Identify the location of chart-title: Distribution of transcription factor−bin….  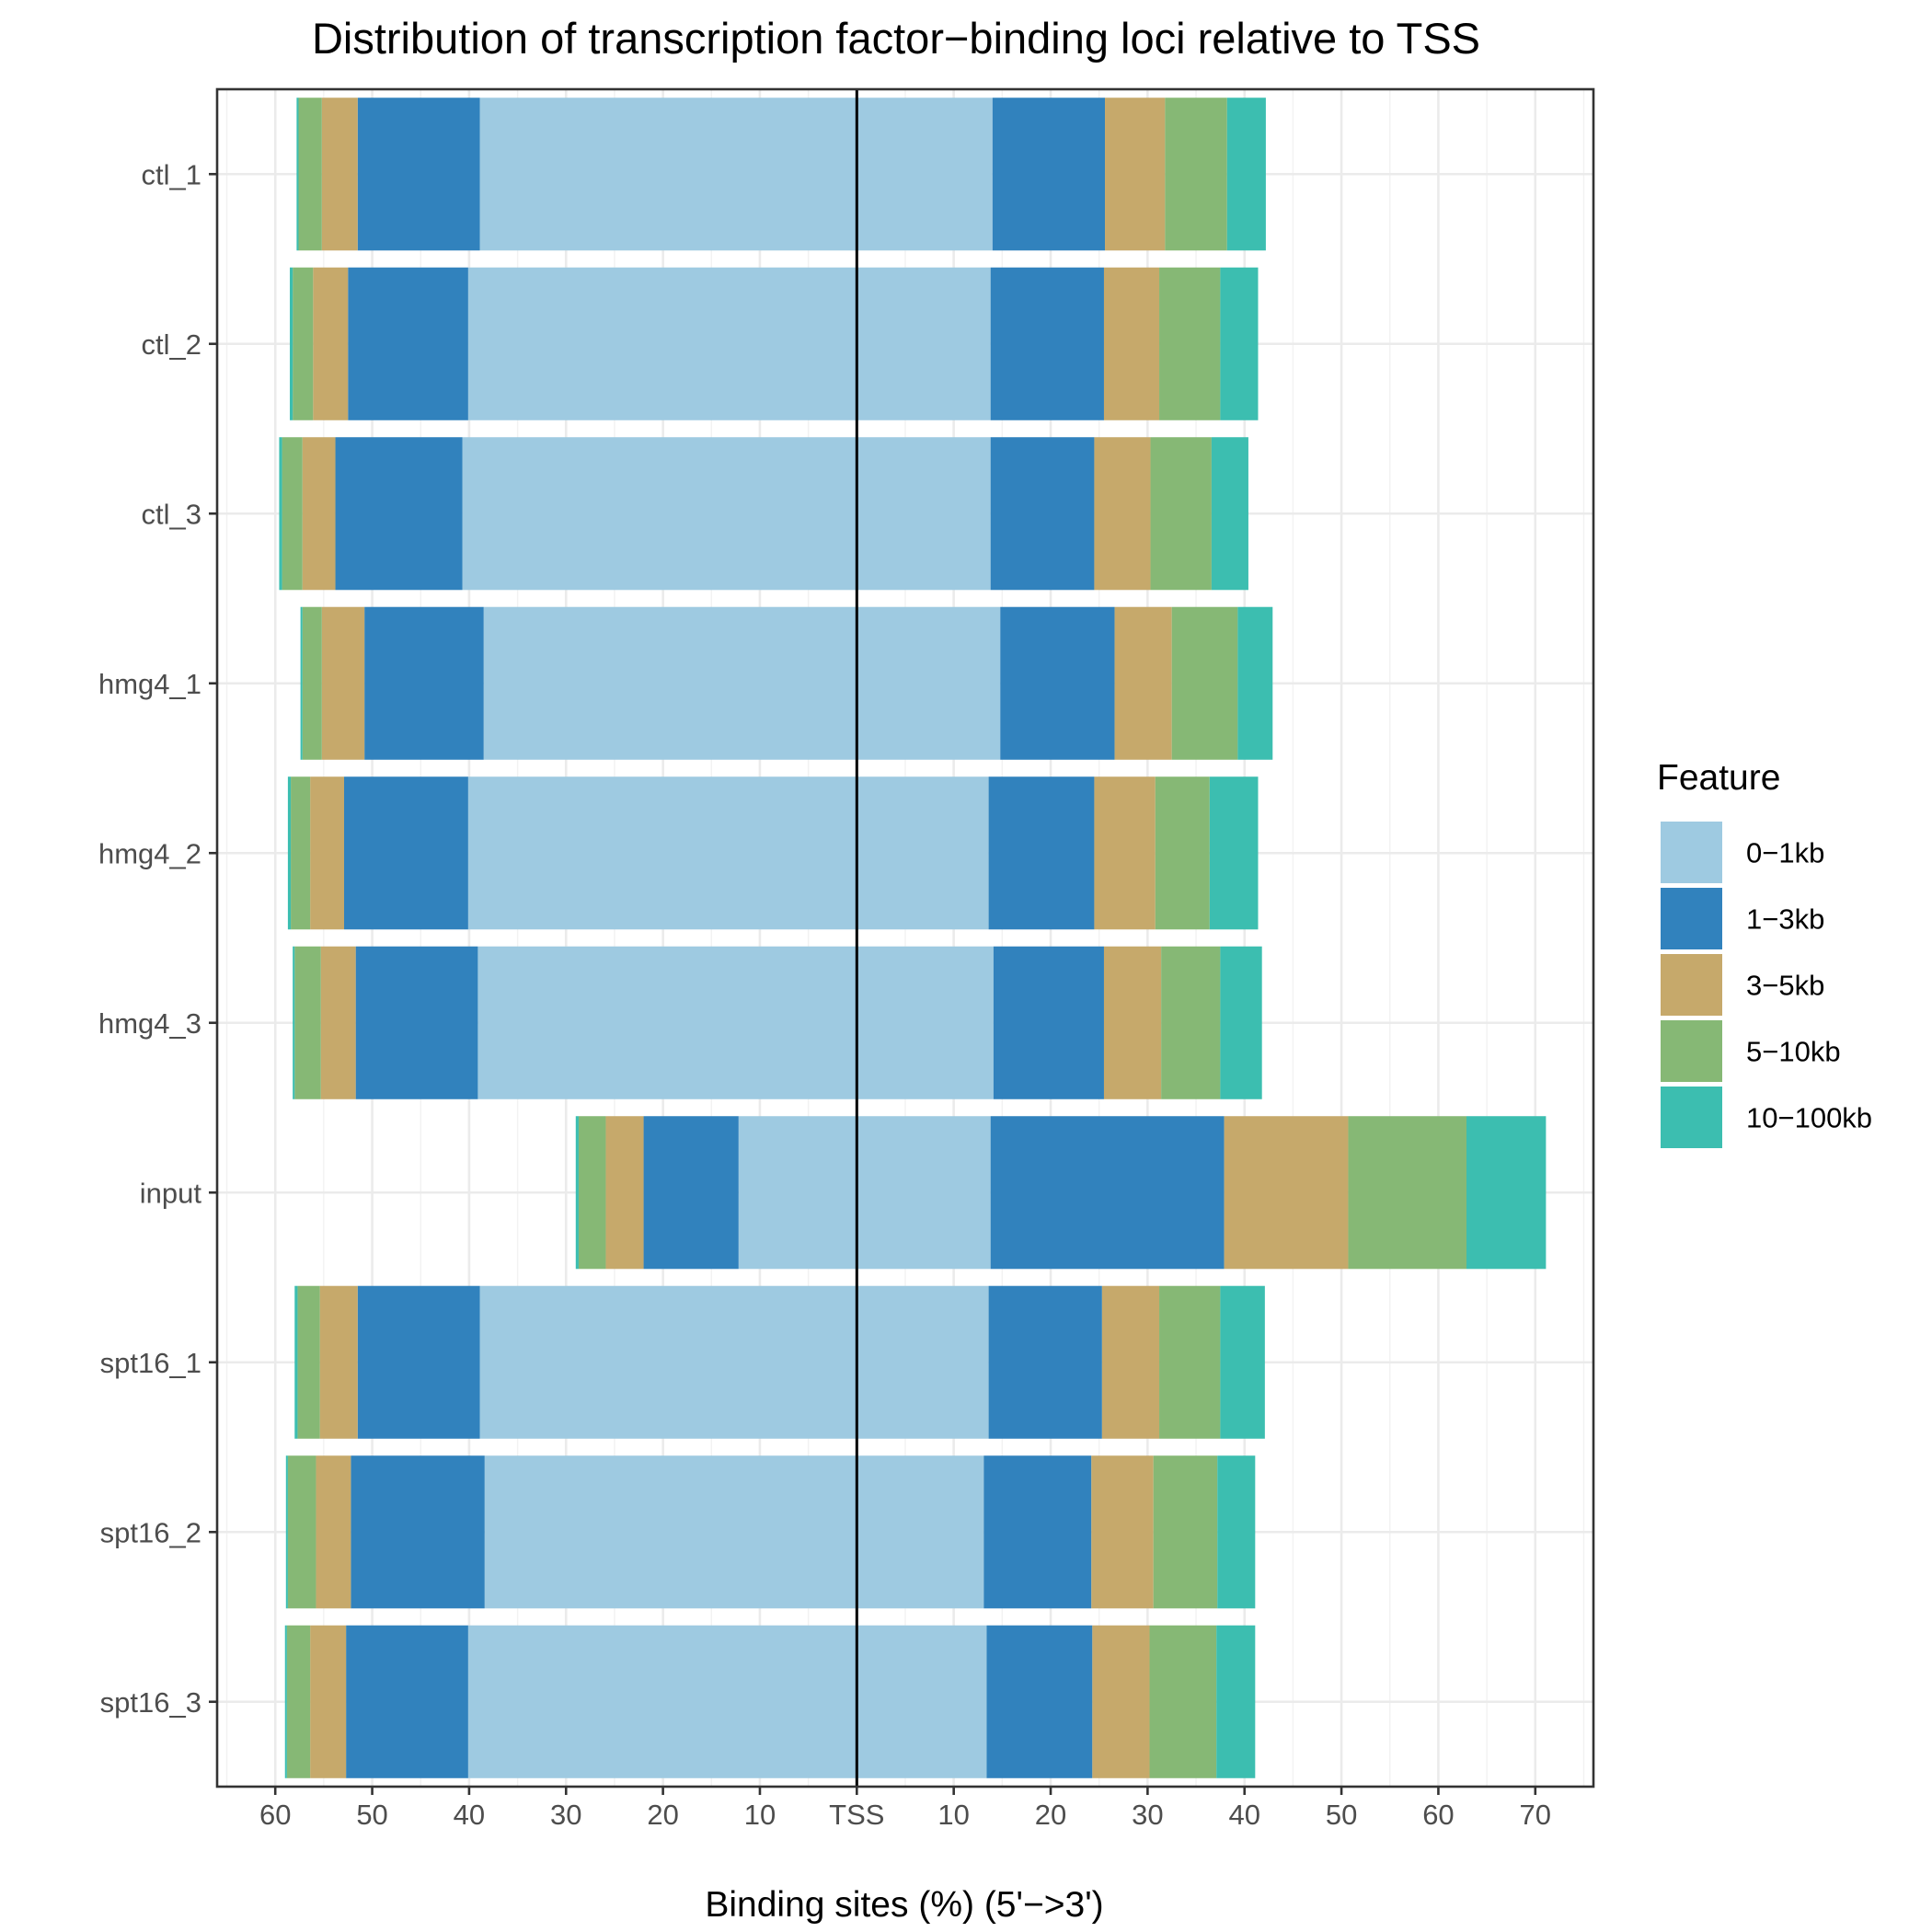
(896, 38).